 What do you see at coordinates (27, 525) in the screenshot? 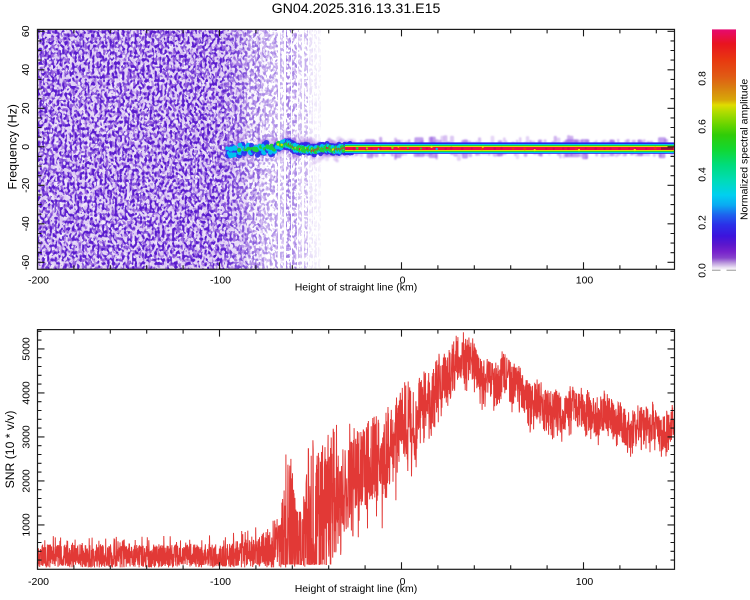
I see `svg-text: 1000` at bounding box center [27, 525].